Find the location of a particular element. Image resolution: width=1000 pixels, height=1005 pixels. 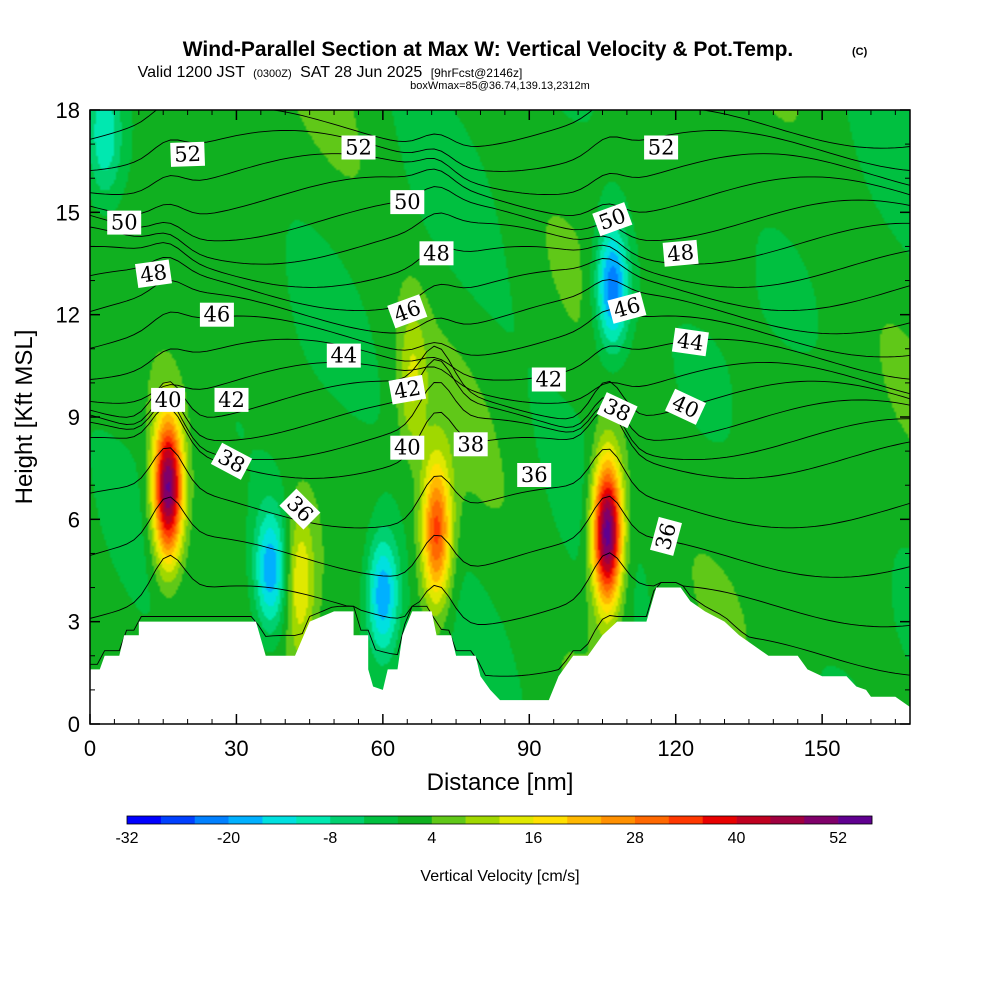

colorbar-tick-label: 16 is located at coordinates (534, 838).